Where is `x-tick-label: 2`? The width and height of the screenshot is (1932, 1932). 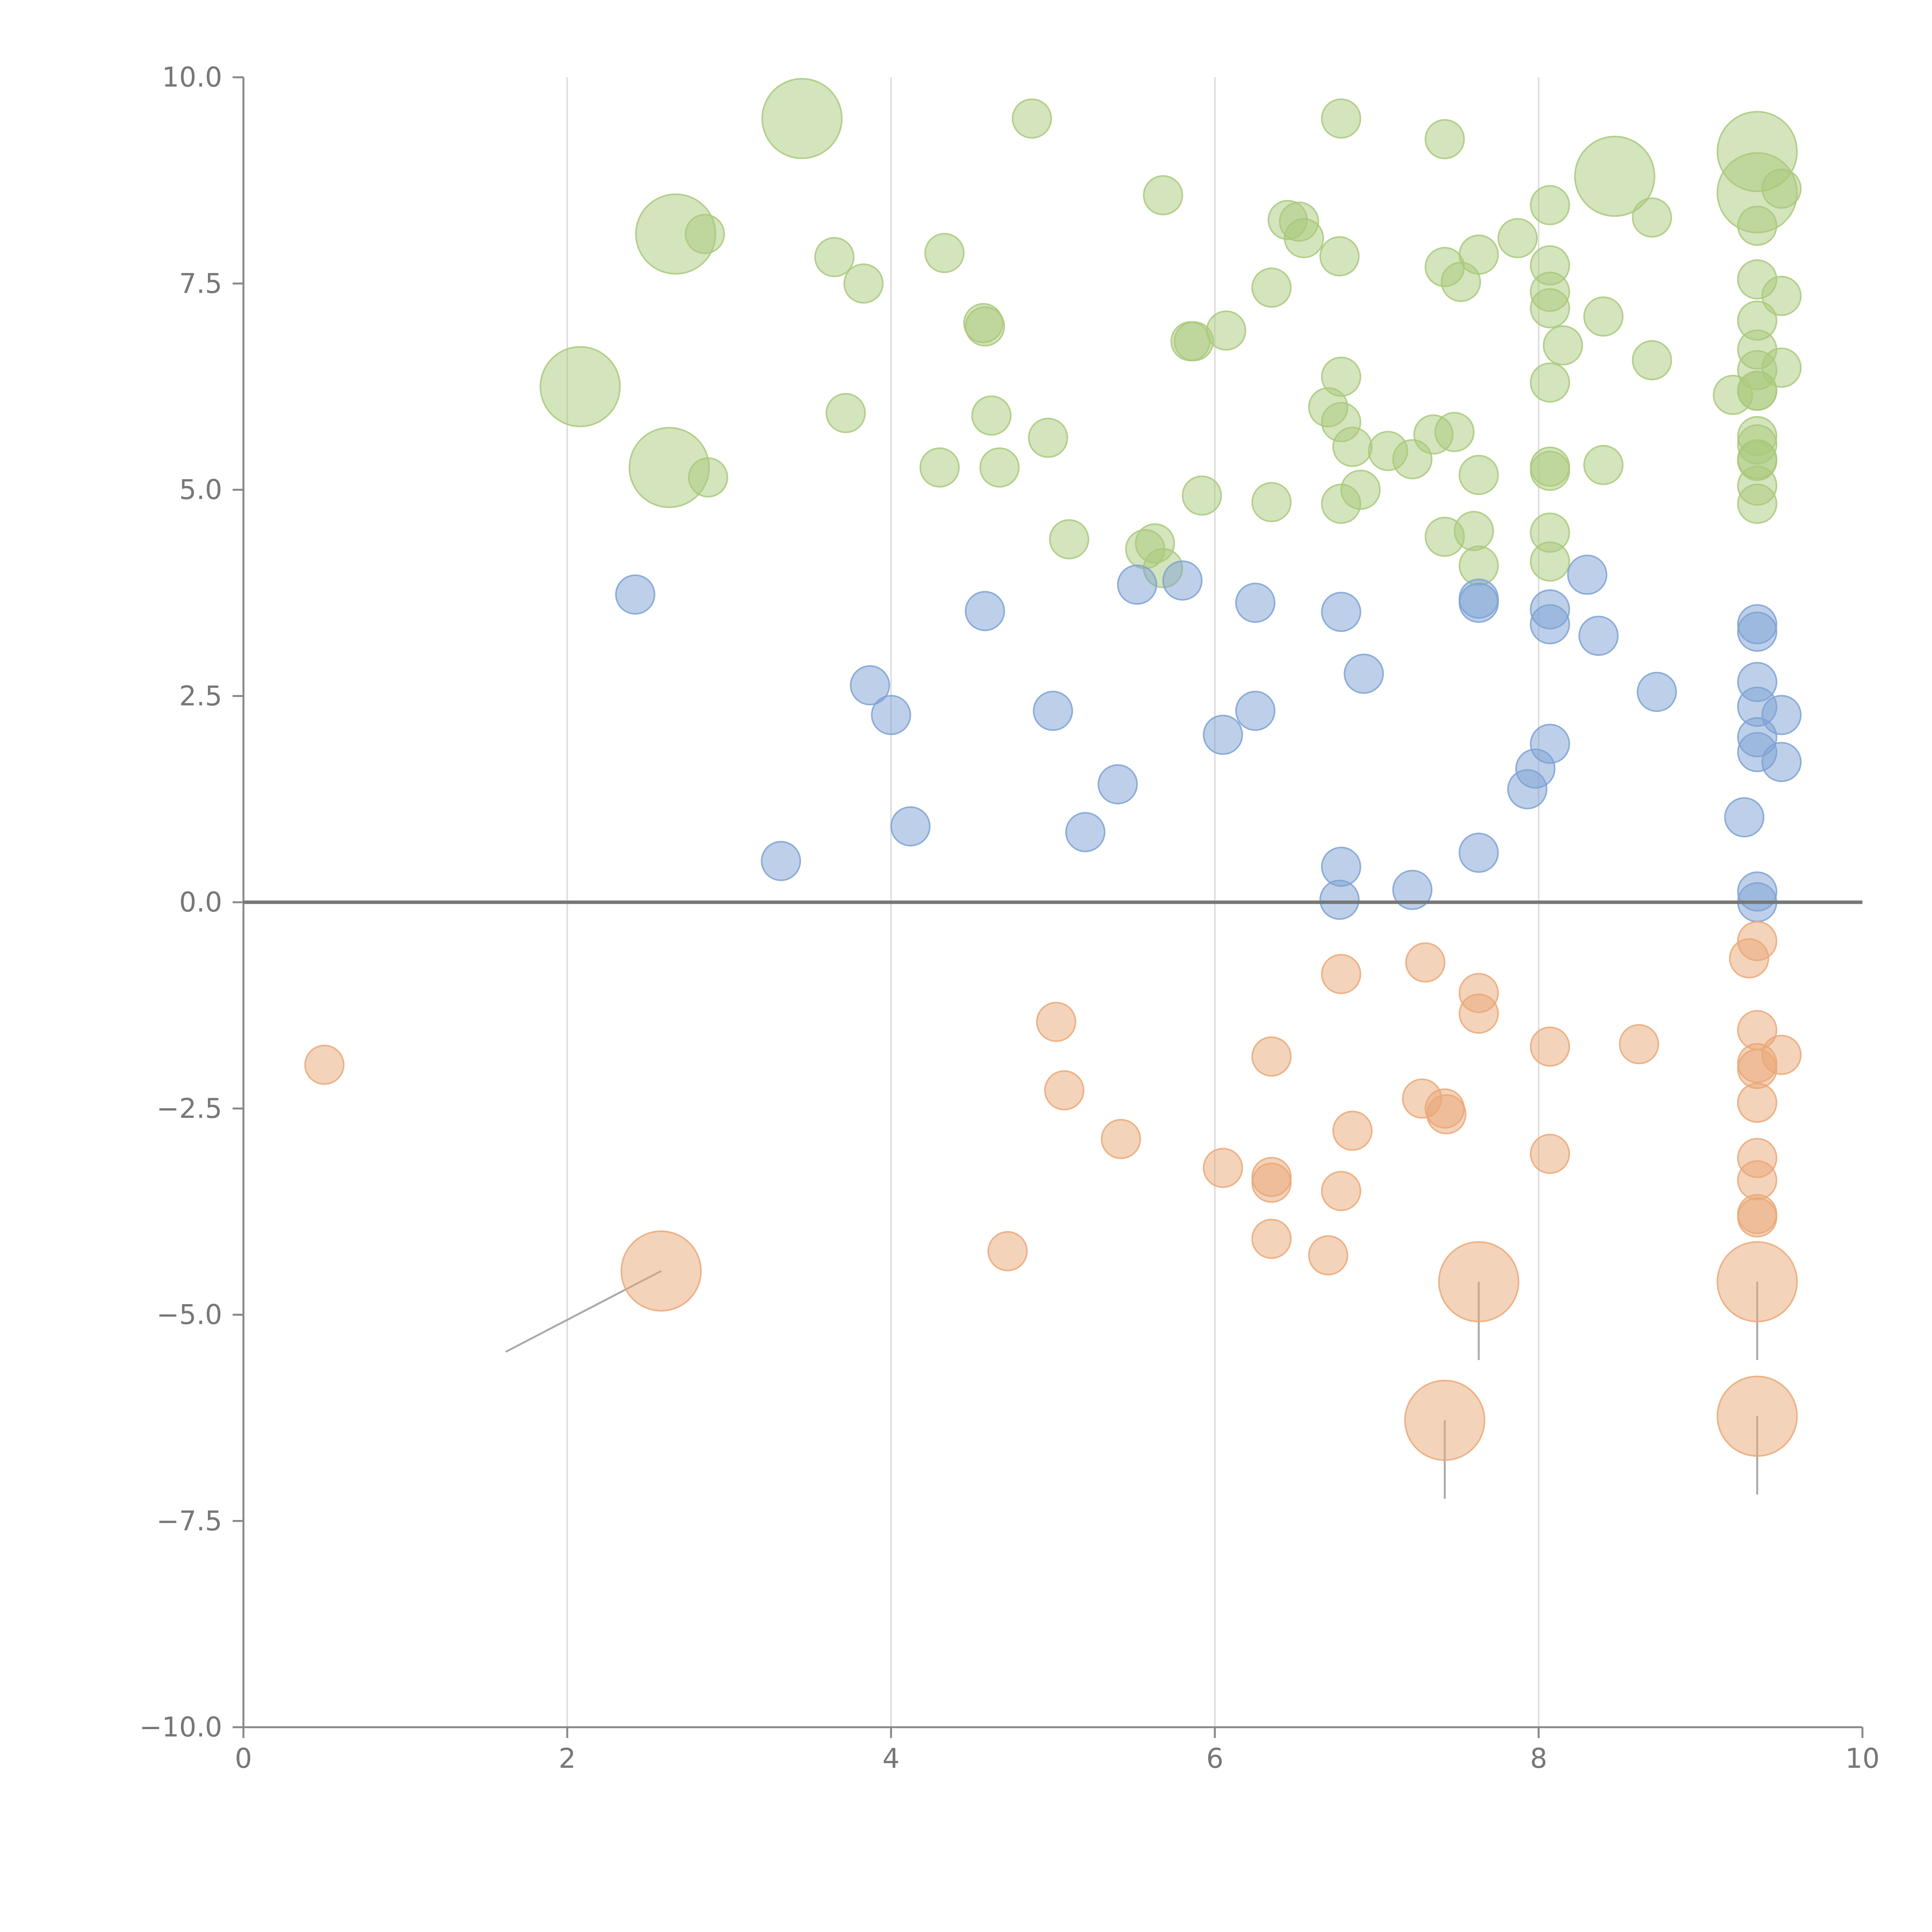
x-tick-label: 2 is located at coordinates (567, 1758).